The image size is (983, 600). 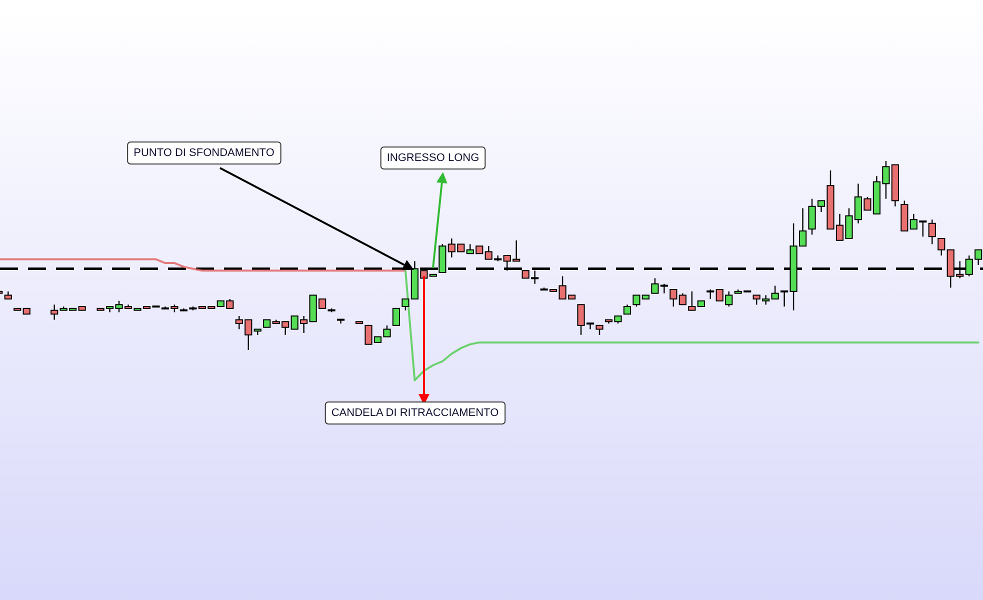 I want to click on annotation: INGRESSO LONG, so click(x=433, y=158).